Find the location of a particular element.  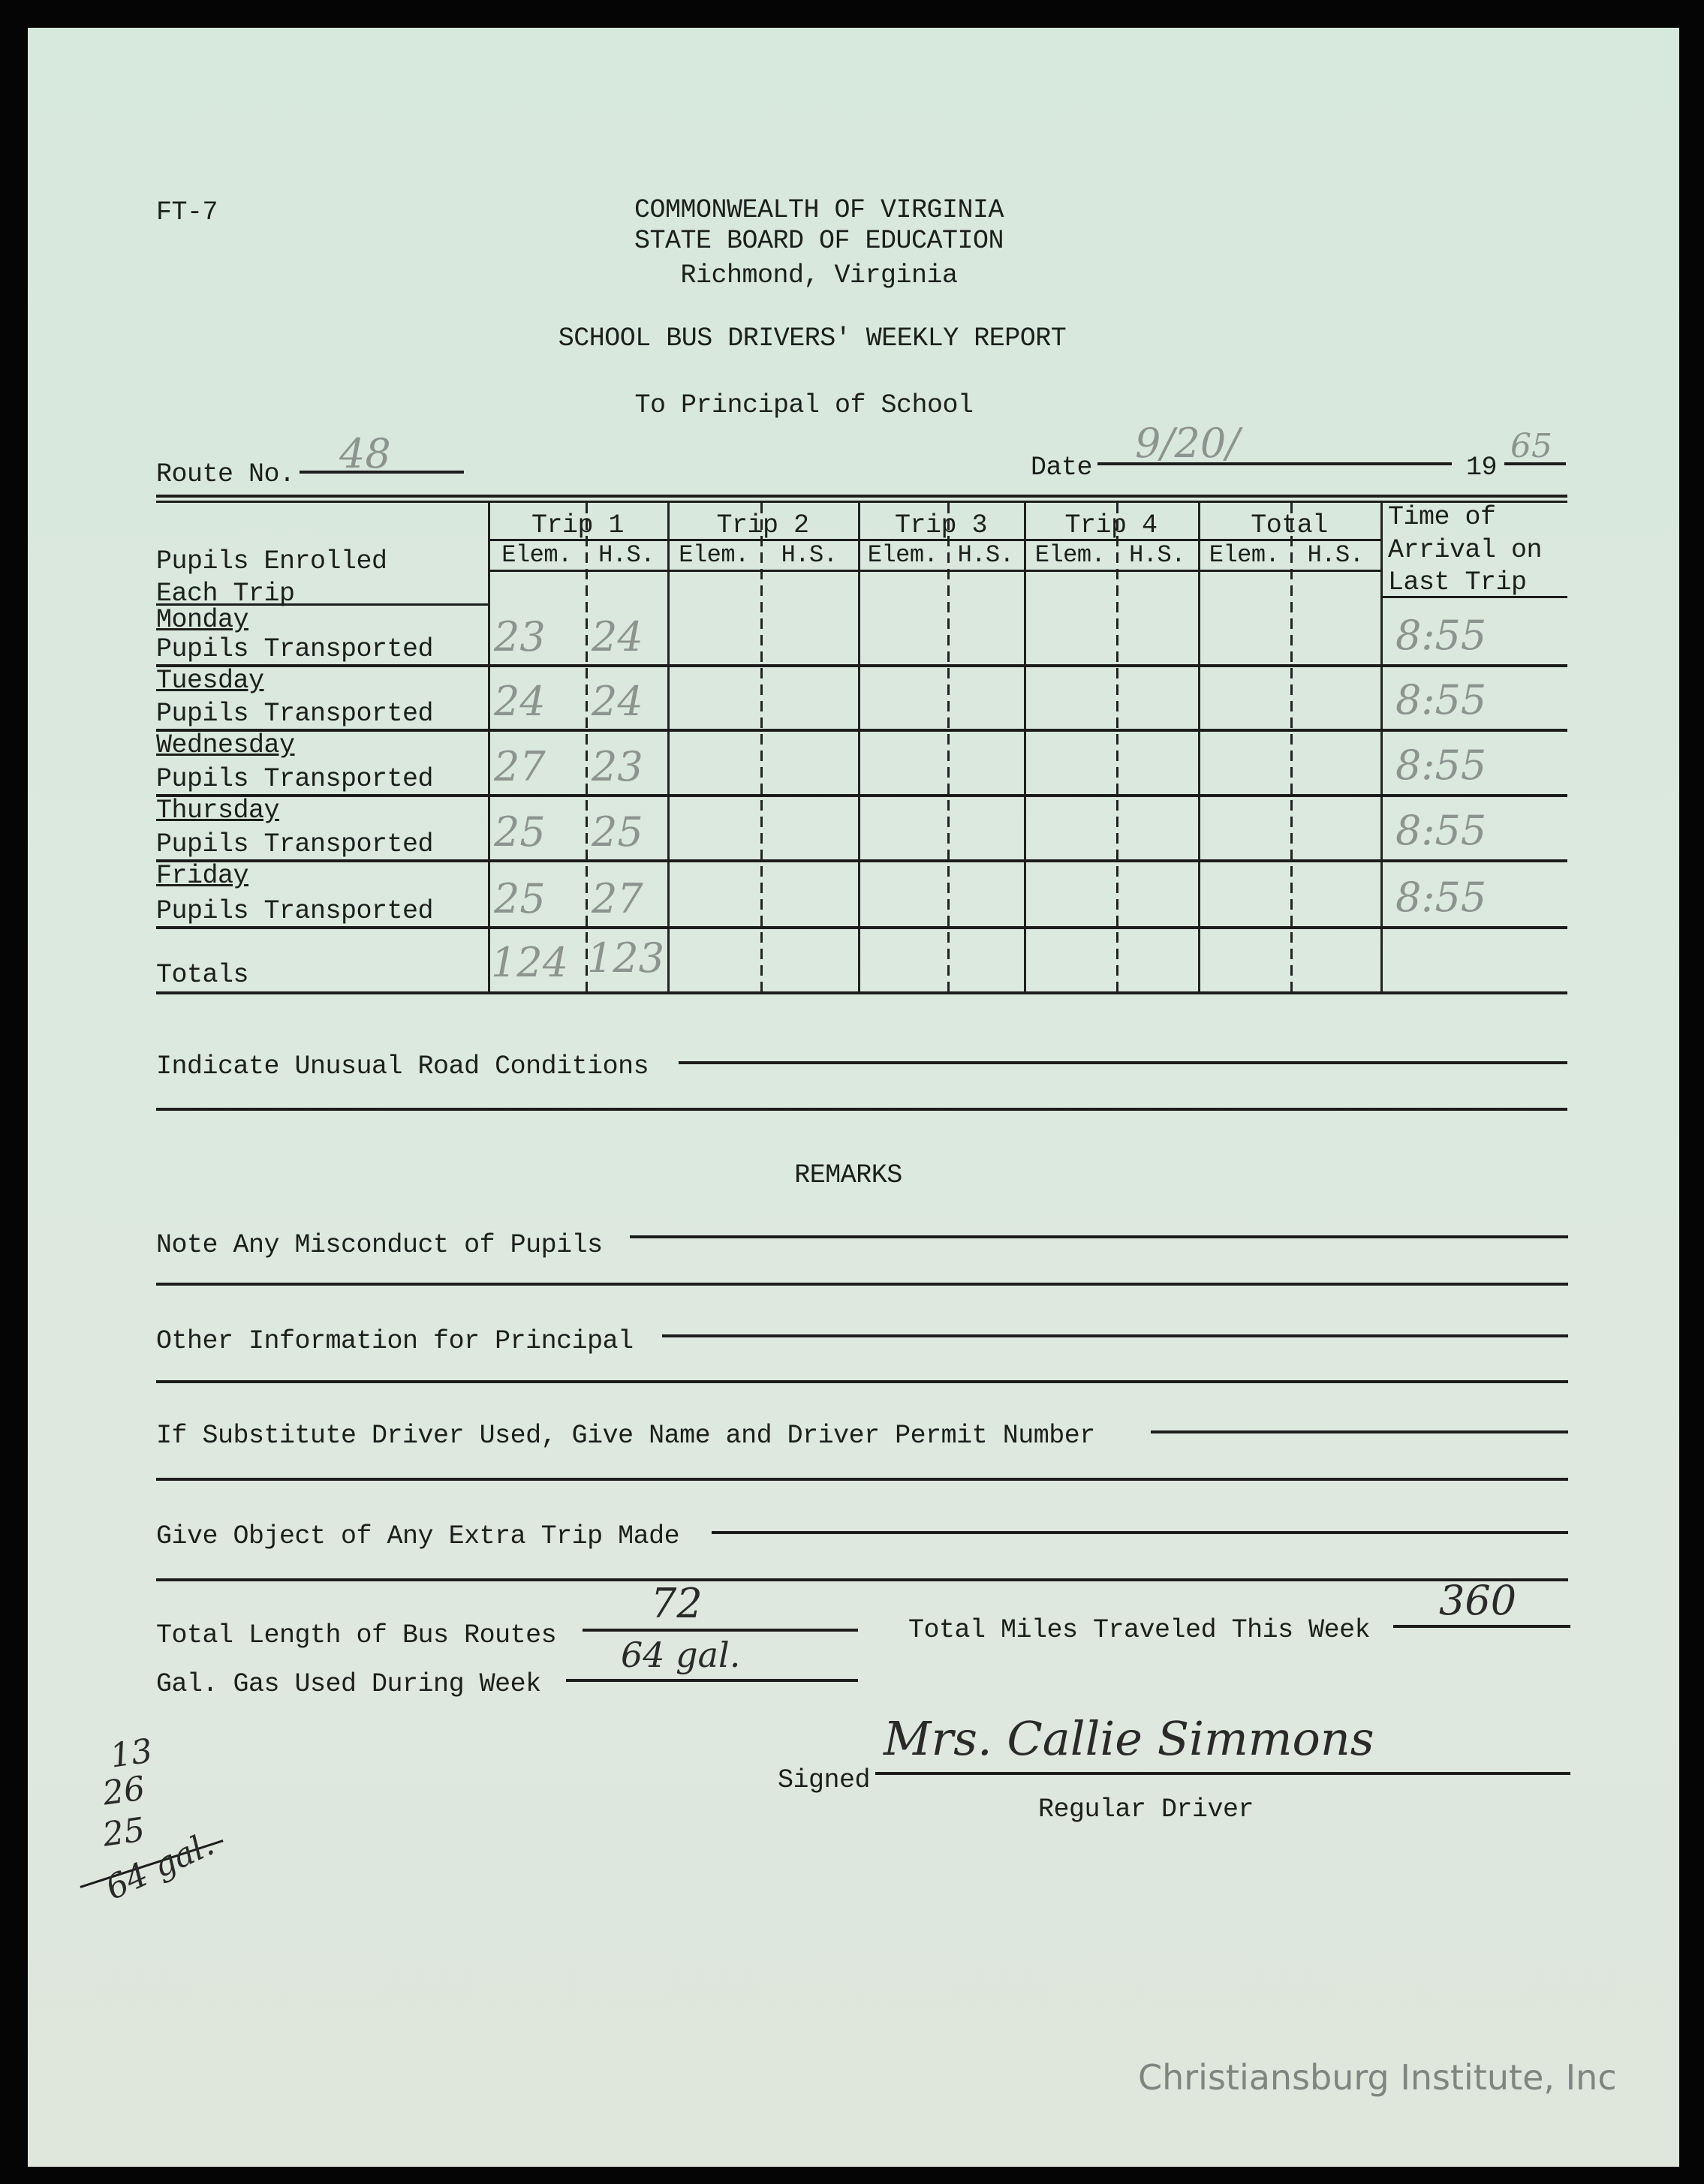

watermark: Christiansburg Institute, Inc is located at coordinates (1377, 2077).